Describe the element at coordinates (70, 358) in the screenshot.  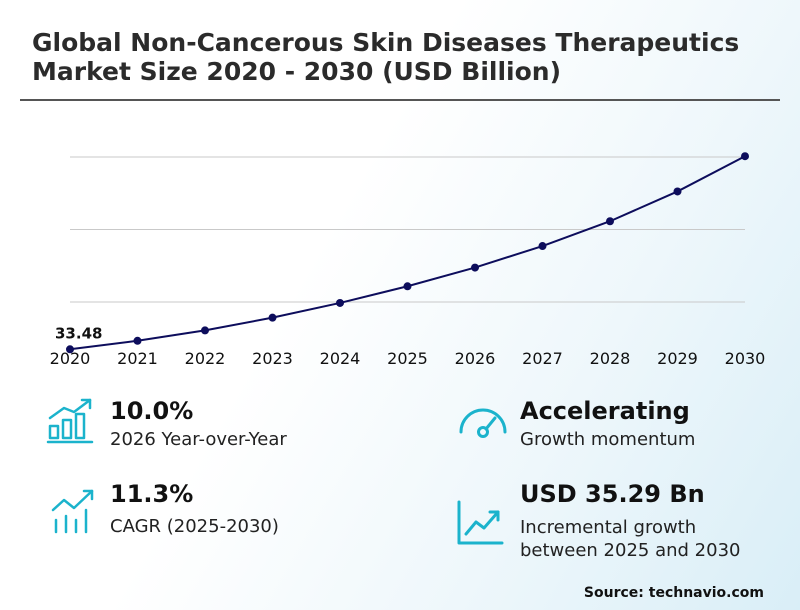
I see `x-tick-label: 2020` at that location.